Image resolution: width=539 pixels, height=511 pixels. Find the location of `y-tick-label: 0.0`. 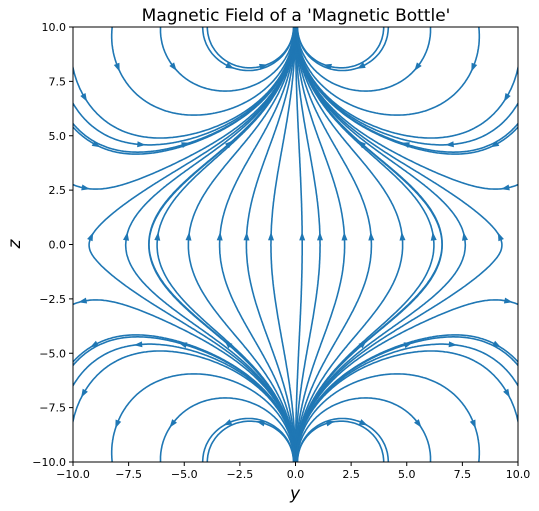

y-tick-label: 0.0 is located at coordinates (58, 245).